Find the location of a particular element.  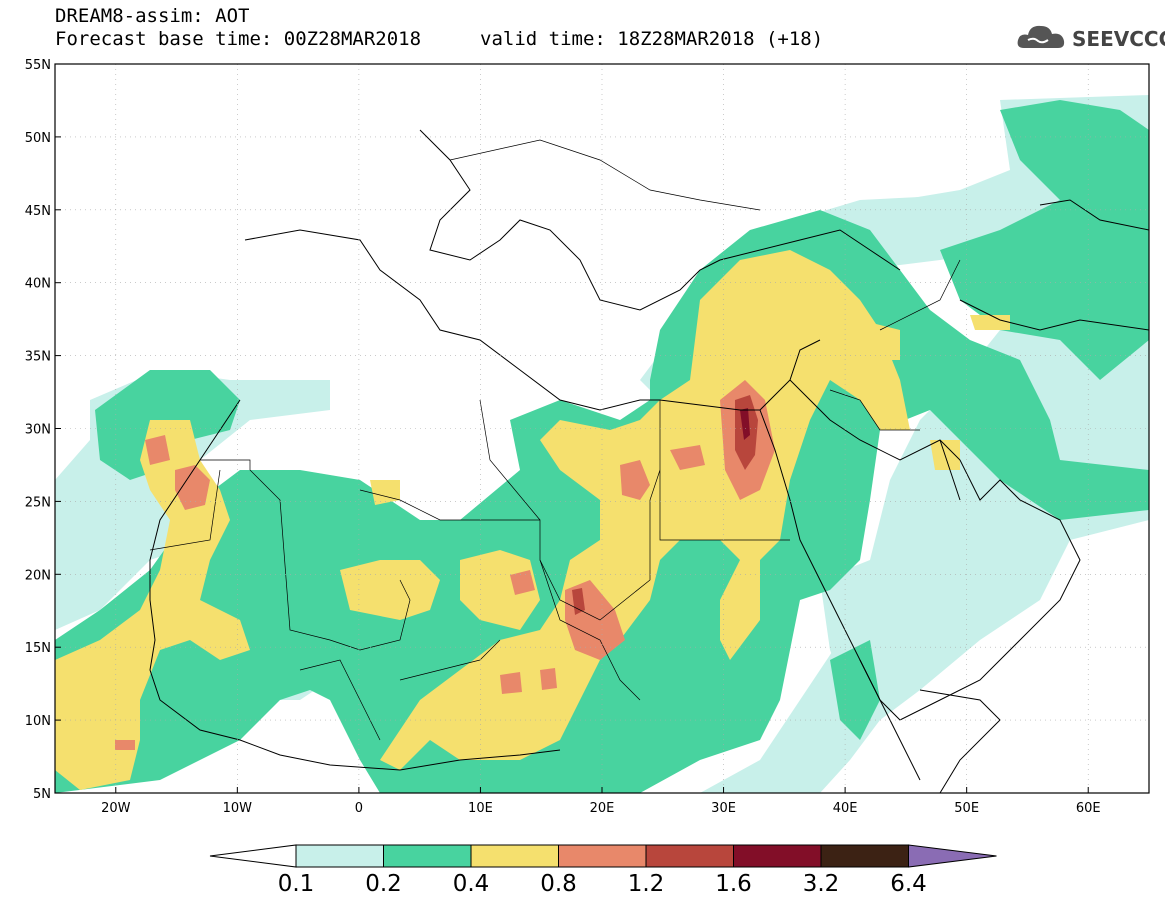

lon-tick-label: 40E is located at coordinates (845, 808).